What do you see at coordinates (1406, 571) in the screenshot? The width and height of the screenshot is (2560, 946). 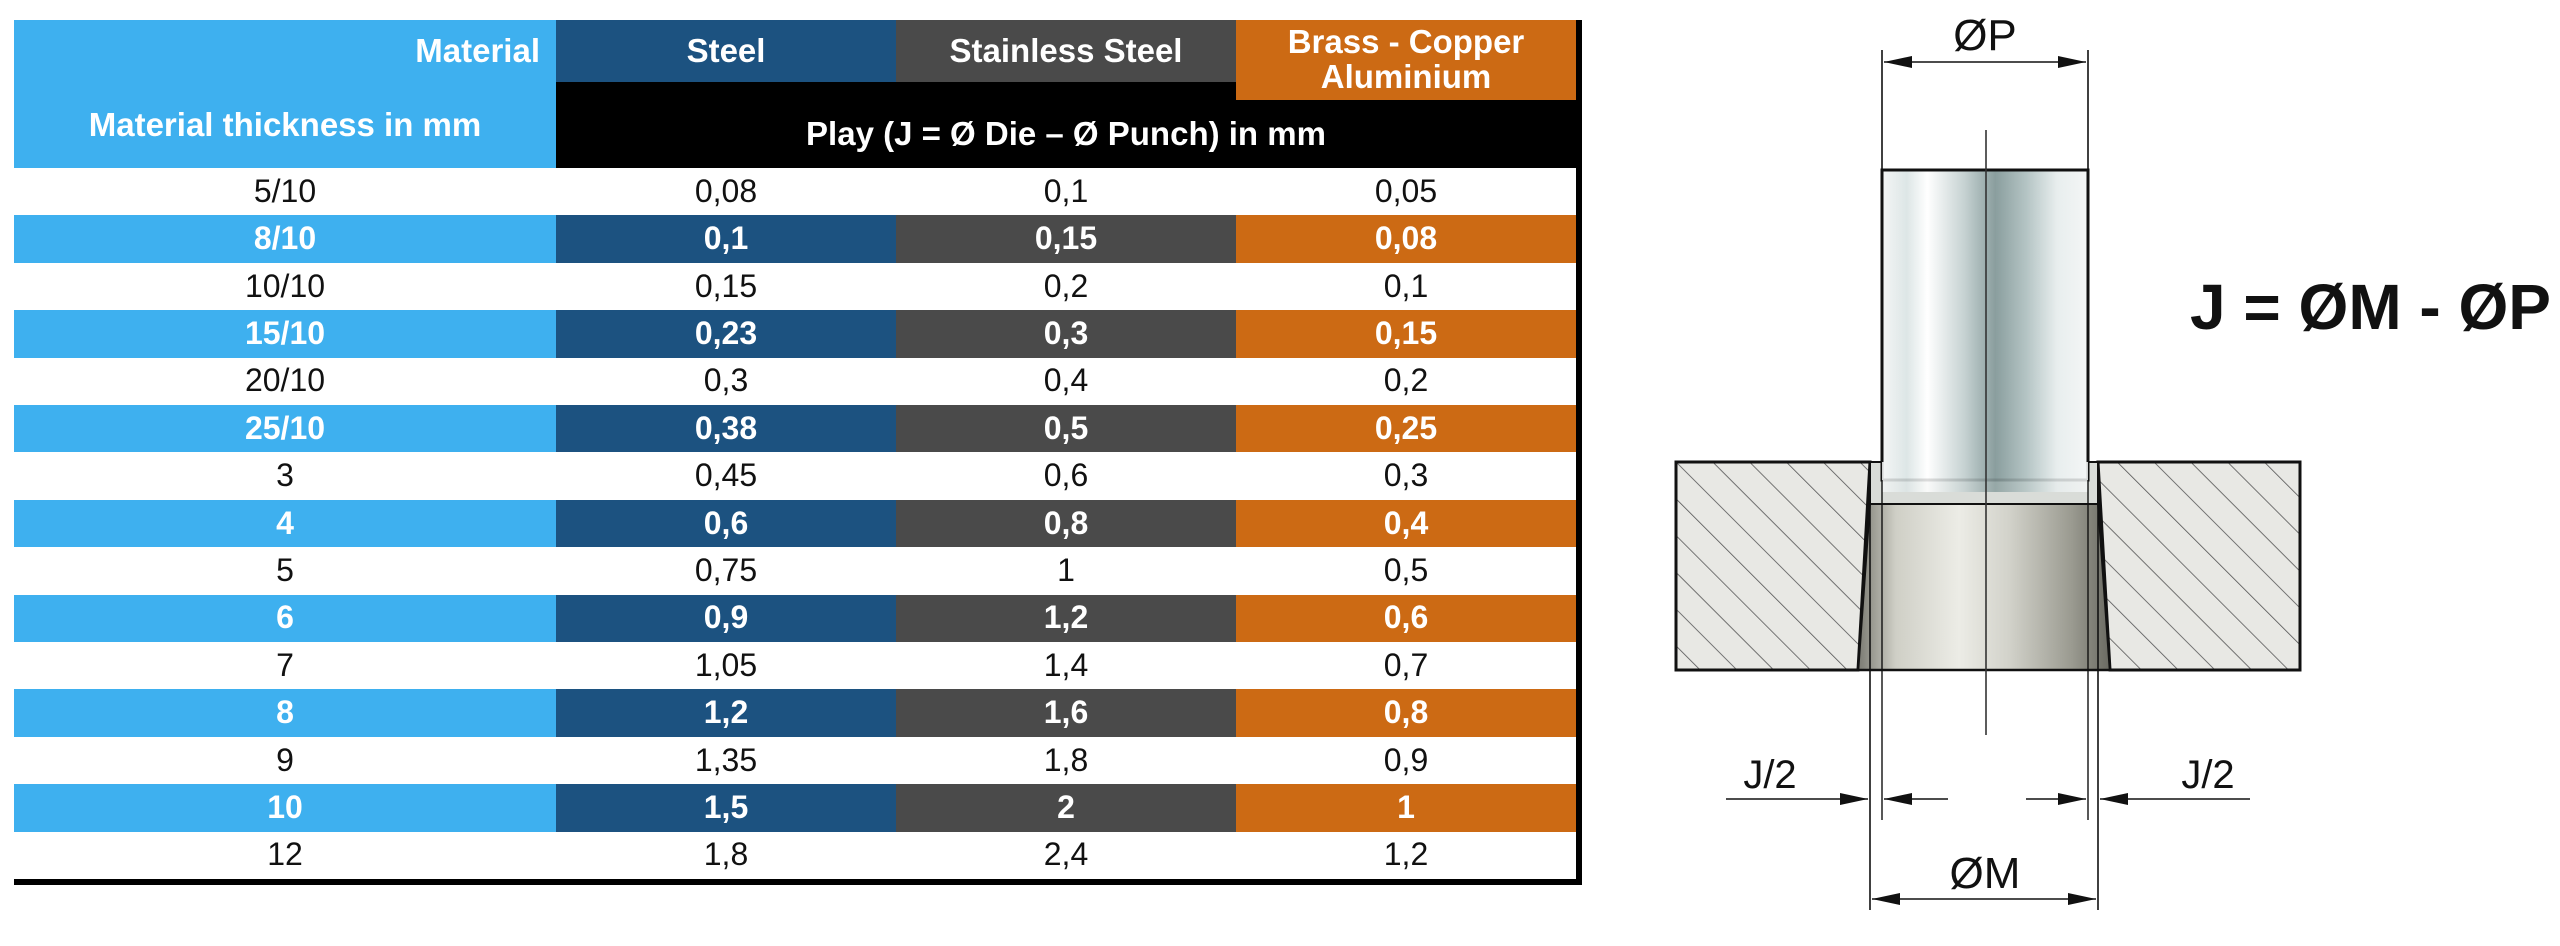 I see `brass-play-cell: 0,5` at bounding box center [1406, 571].